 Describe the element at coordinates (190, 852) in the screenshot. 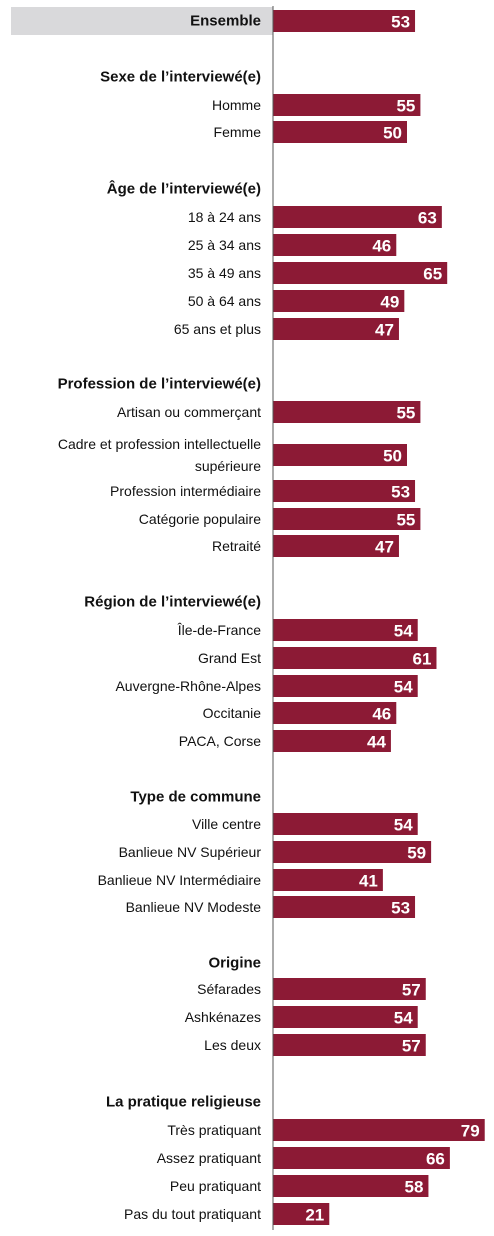

I see `category-label: Banlieue NV Supérieur` at that location.